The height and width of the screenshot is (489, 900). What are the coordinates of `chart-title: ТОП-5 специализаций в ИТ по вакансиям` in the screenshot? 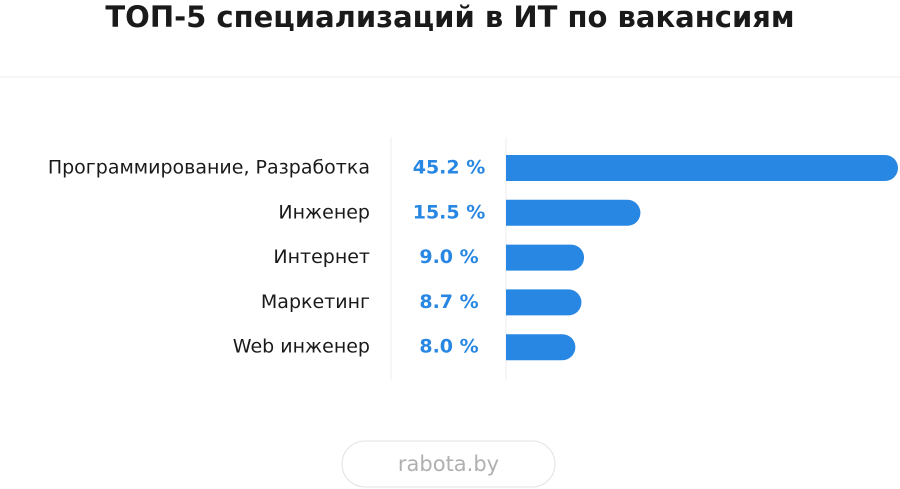 It's located at (449, 17).